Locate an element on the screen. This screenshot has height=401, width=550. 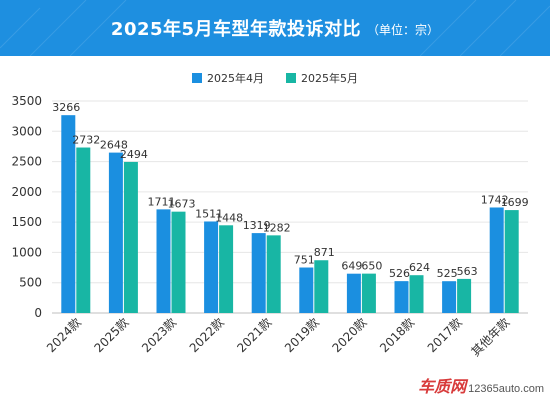
y-tick-label: 2500 is located at coordinates (26, 162).